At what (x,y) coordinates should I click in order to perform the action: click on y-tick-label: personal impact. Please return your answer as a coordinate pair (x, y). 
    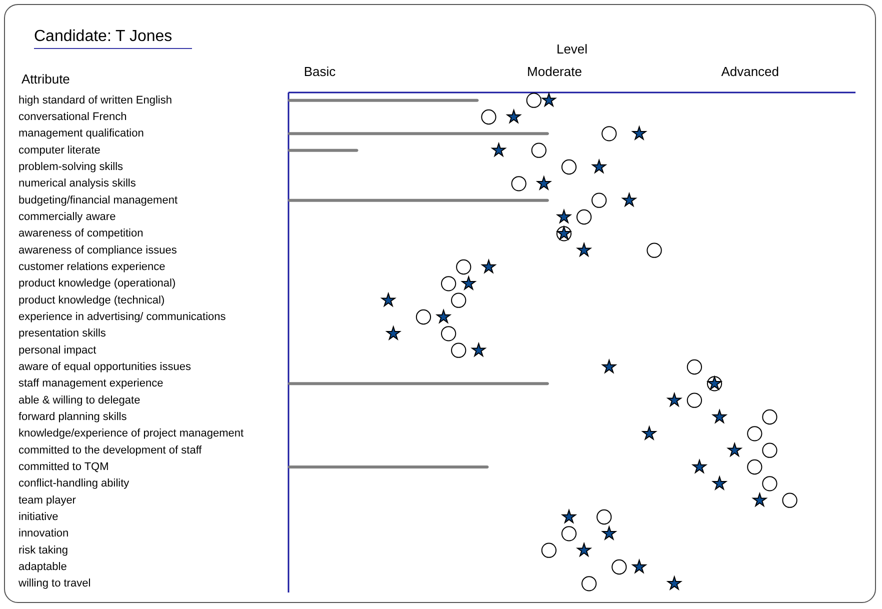
    Looking at the image, I should click on (57, 350).